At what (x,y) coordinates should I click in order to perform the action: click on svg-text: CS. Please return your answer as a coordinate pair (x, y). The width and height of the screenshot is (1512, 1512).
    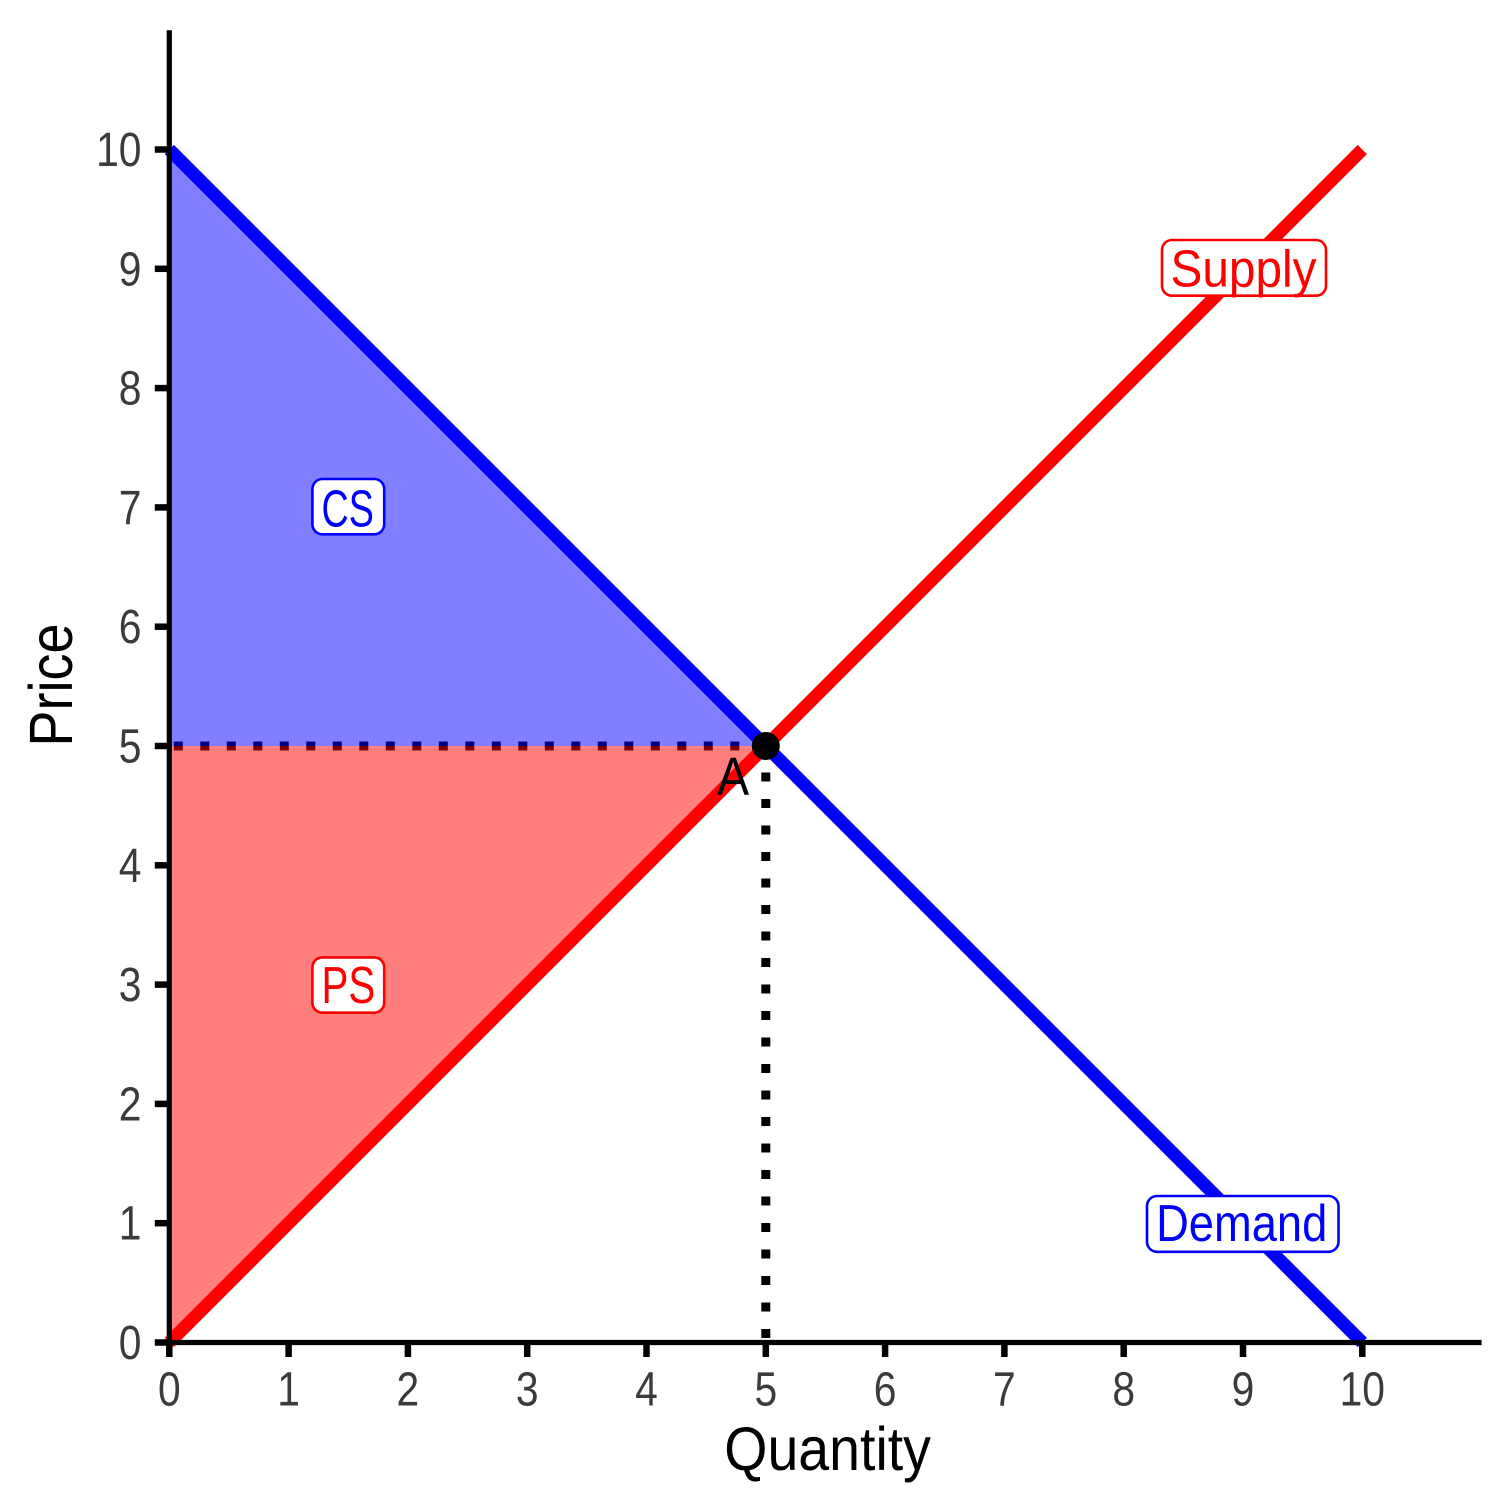
    Looking at the image, I should click on (348, 508).